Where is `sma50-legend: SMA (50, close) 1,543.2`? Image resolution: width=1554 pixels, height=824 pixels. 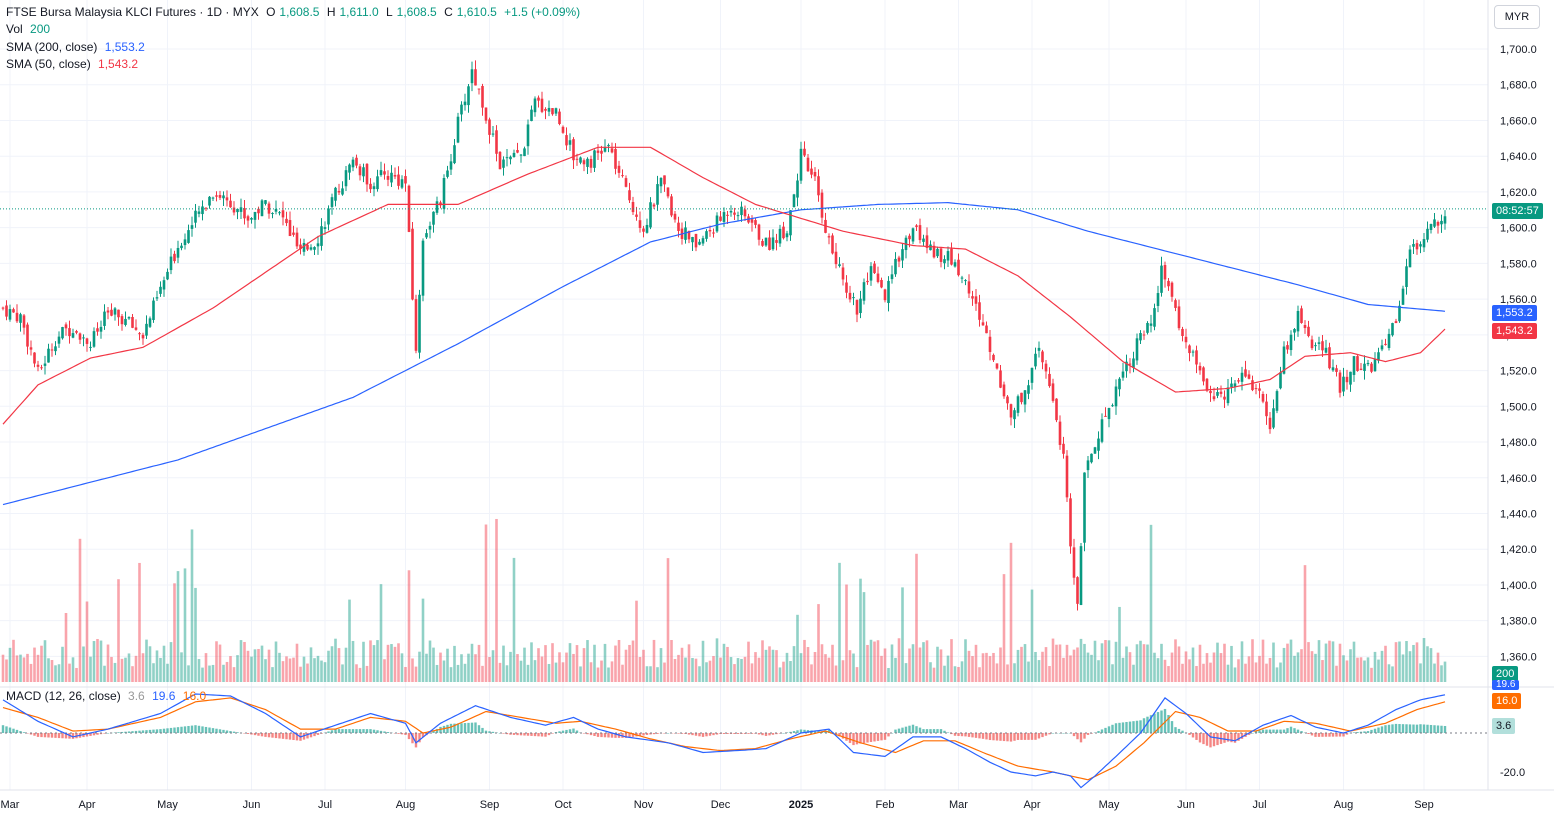 sma50-legend: SMA (50, close) 1,543.2 is located at coordinates (74, 64).